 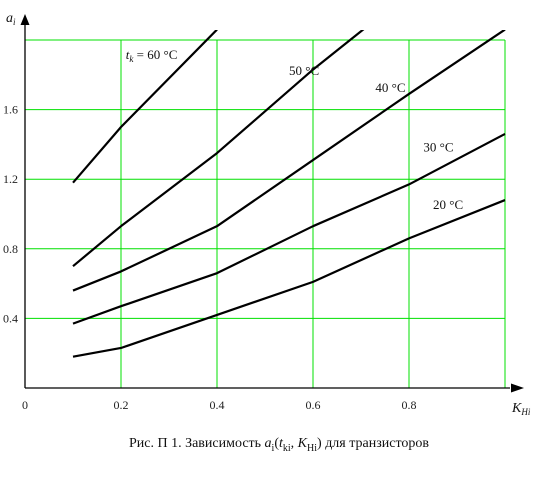 What do you see at coordinates (145, 107) in the screenshot?
I see `series-line` at bounding box center [145, 107].